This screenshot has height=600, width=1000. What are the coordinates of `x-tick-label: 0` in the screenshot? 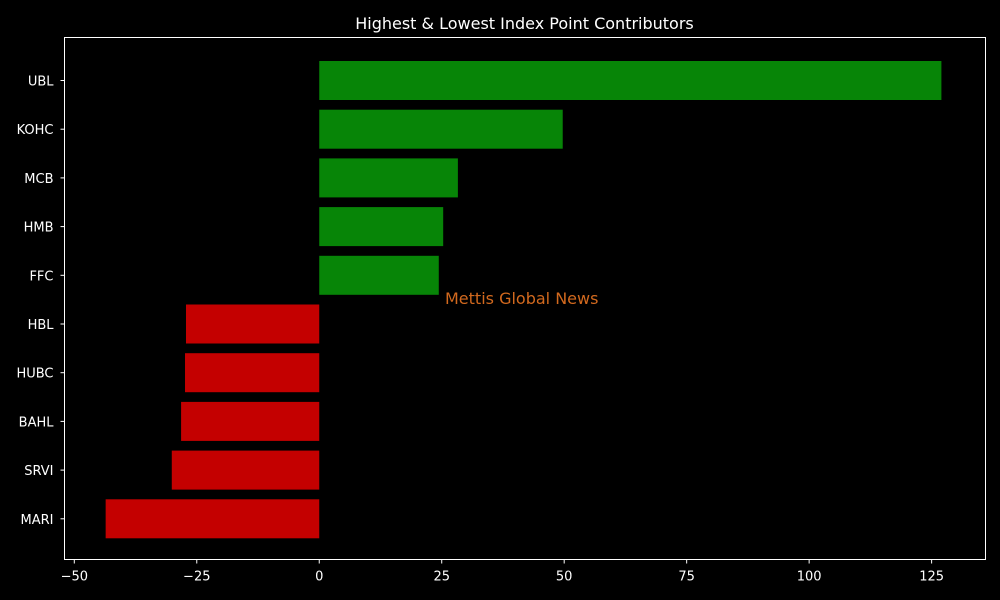 It's located at (319, 577).